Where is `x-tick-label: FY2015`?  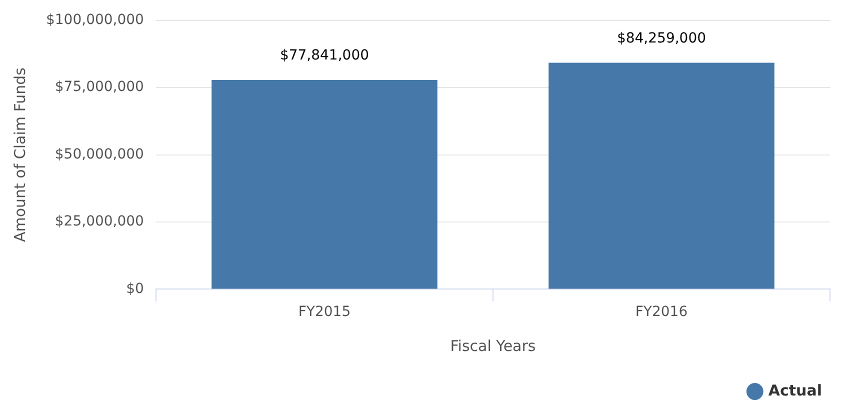 x-tick-label: FY2015 is located at coordinates (324, 312).